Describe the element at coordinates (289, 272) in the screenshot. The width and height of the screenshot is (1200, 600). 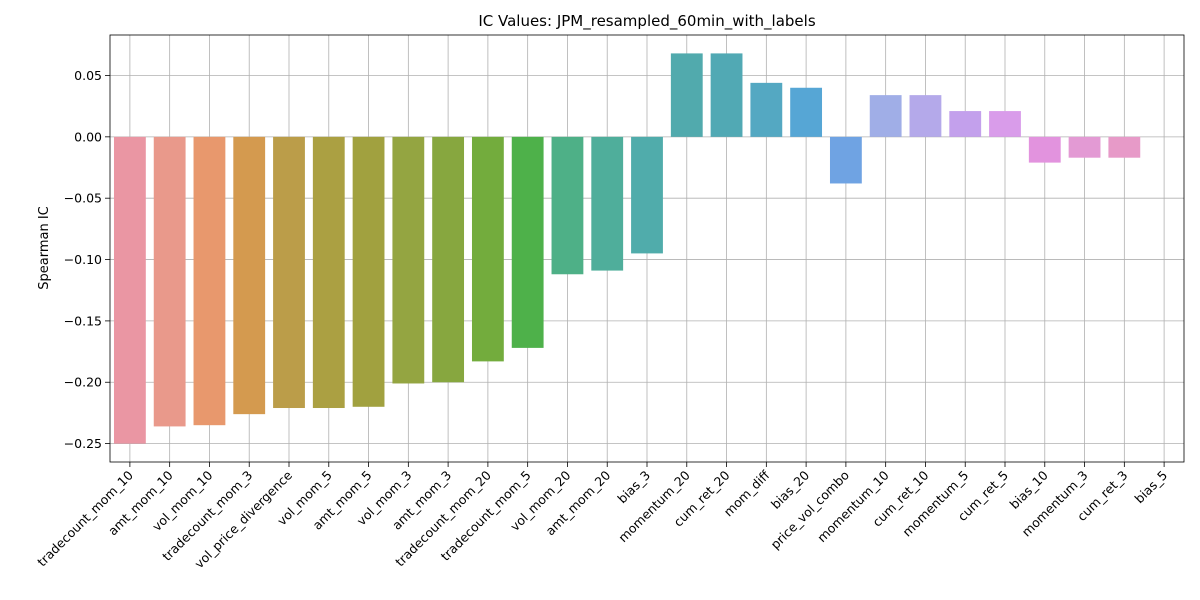
I see `bar-vol_price_divergence` at that location.